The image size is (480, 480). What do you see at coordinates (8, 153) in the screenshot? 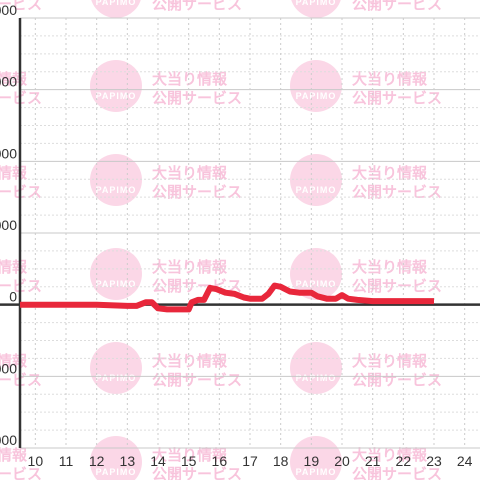
I see `y-tick-label: 6,000` at bounding box center [8, 153].